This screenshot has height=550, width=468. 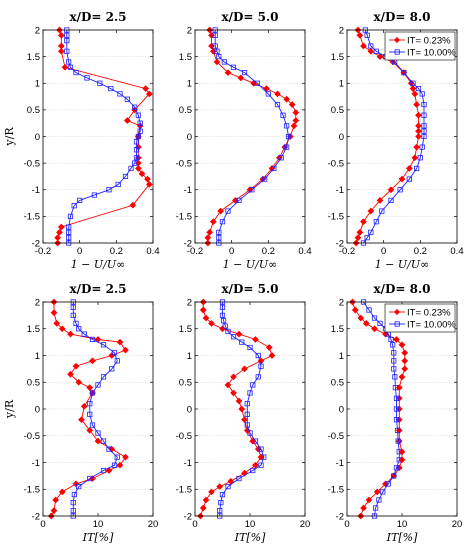 I want to click on y-axis-label: y/R, so click(x=9, y=409).